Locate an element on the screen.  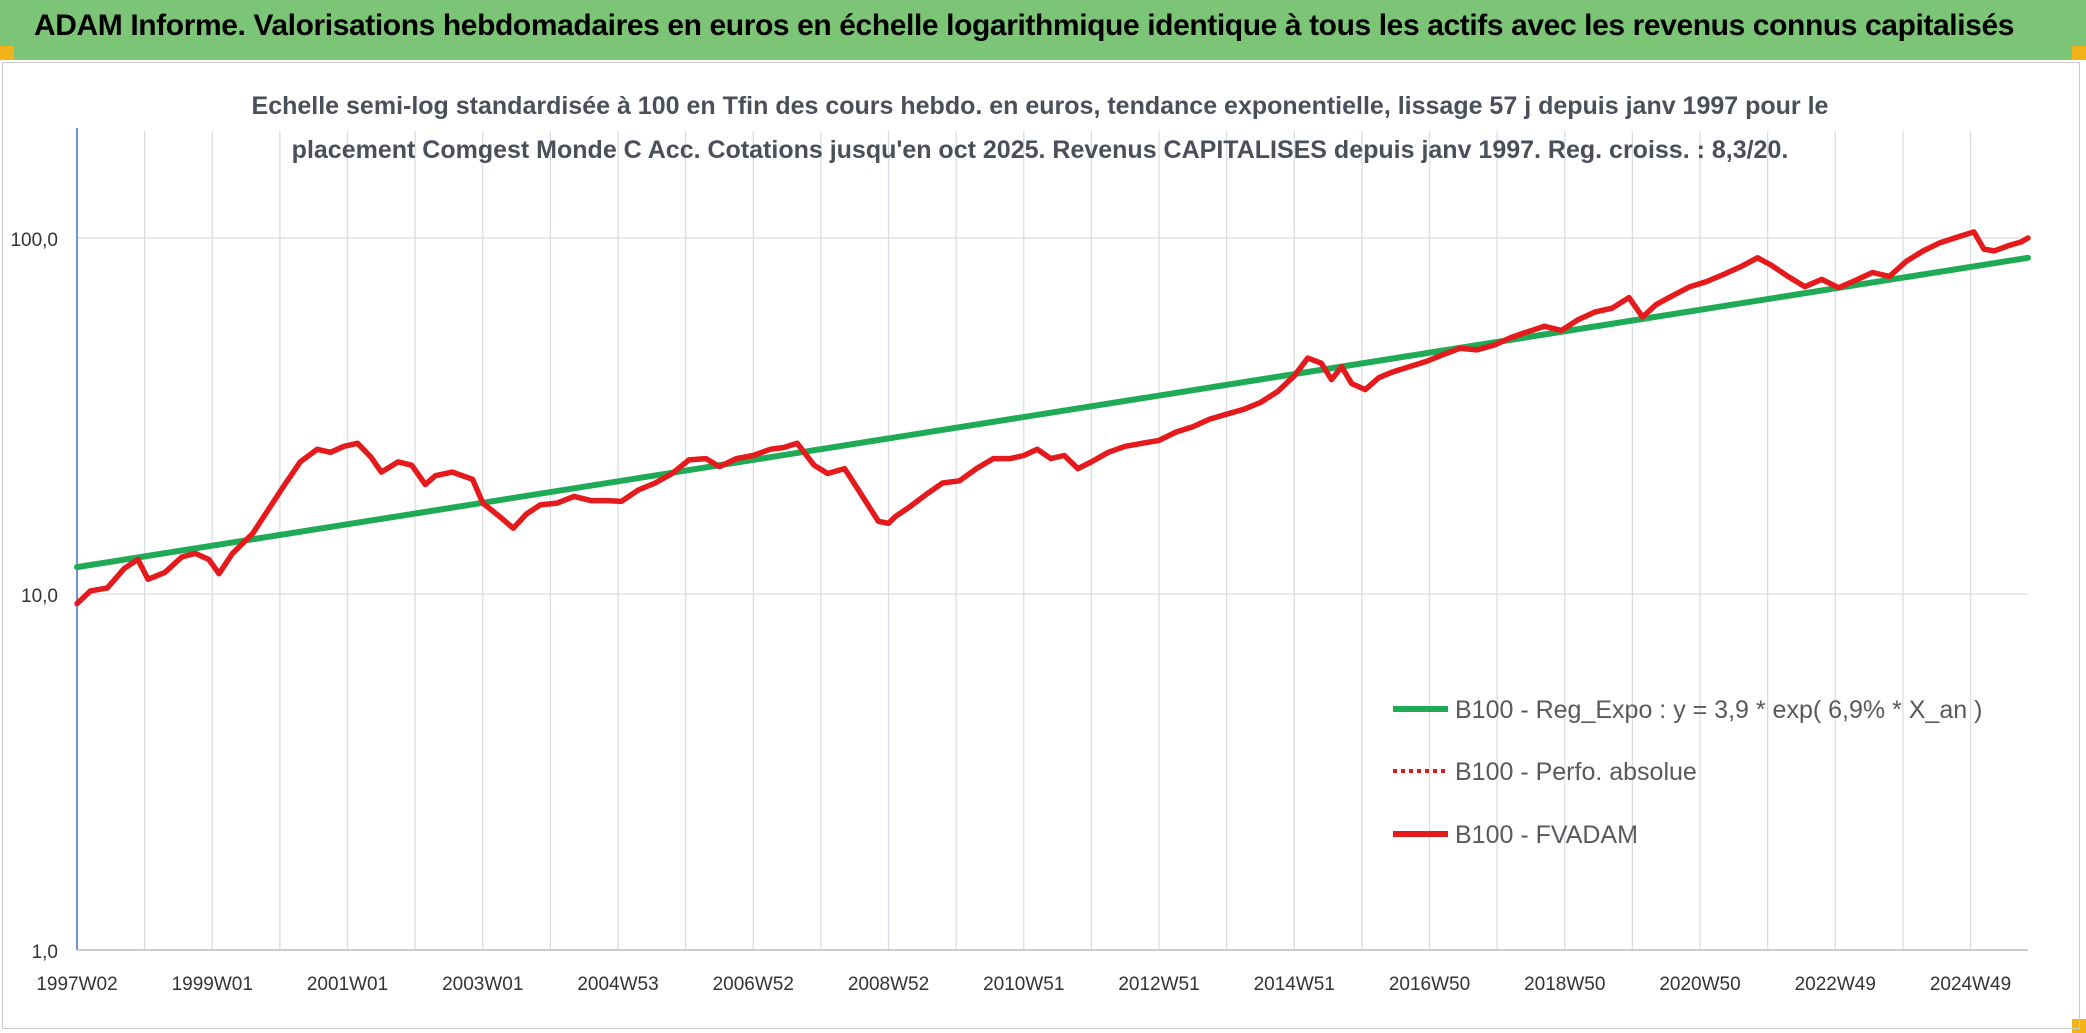
x-tick-label: 2012W51 is located at coordinates (1158, 984).